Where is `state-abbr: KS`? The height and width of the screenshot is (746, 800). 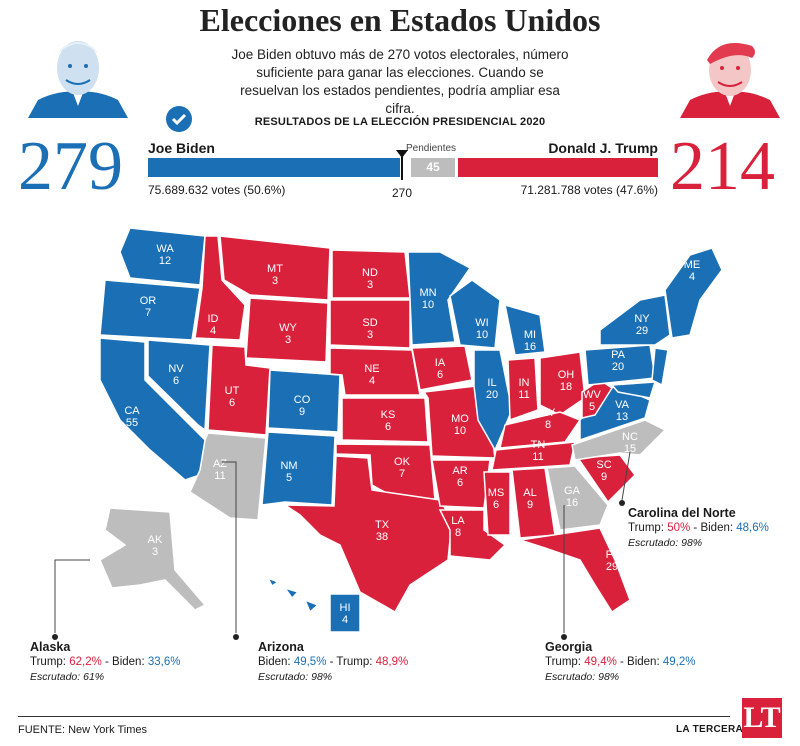 state-abbr: KS is located at coordinates (388, 415).